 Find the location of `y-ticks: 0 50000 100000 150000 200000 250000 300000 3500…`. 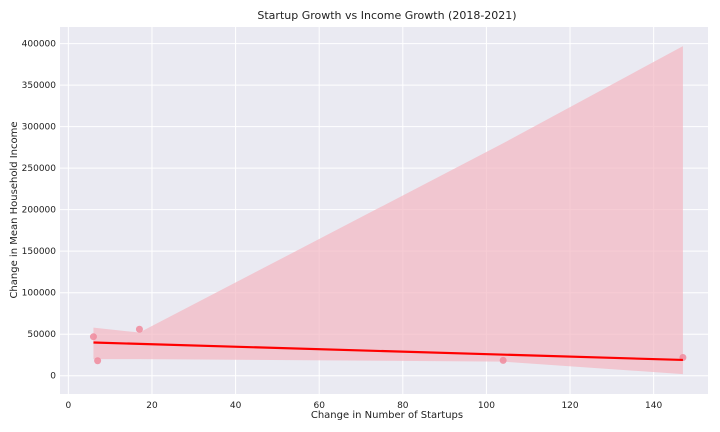

y-ticks: 0 50000 100000 150000 200000 250000 300000 3500… is located at coordinates (39, 211).